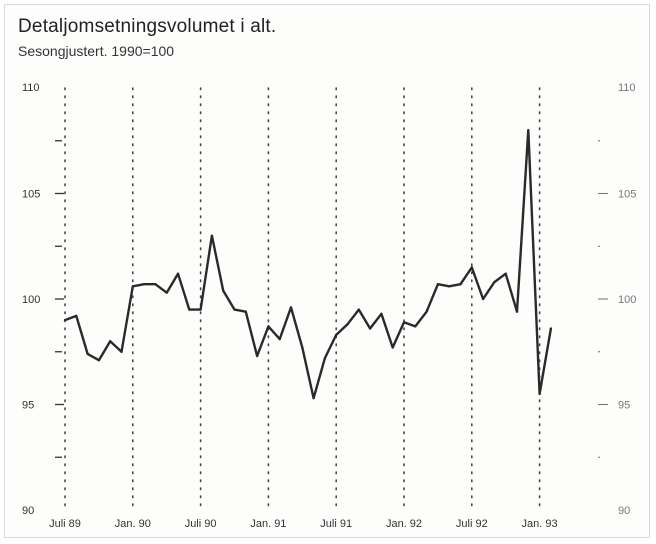 The height and width of the screenshot is (544, 656). Describe the element at coordinates (28, 406) in the screenshot. I see `y-tick-label-left: 95` at that location.